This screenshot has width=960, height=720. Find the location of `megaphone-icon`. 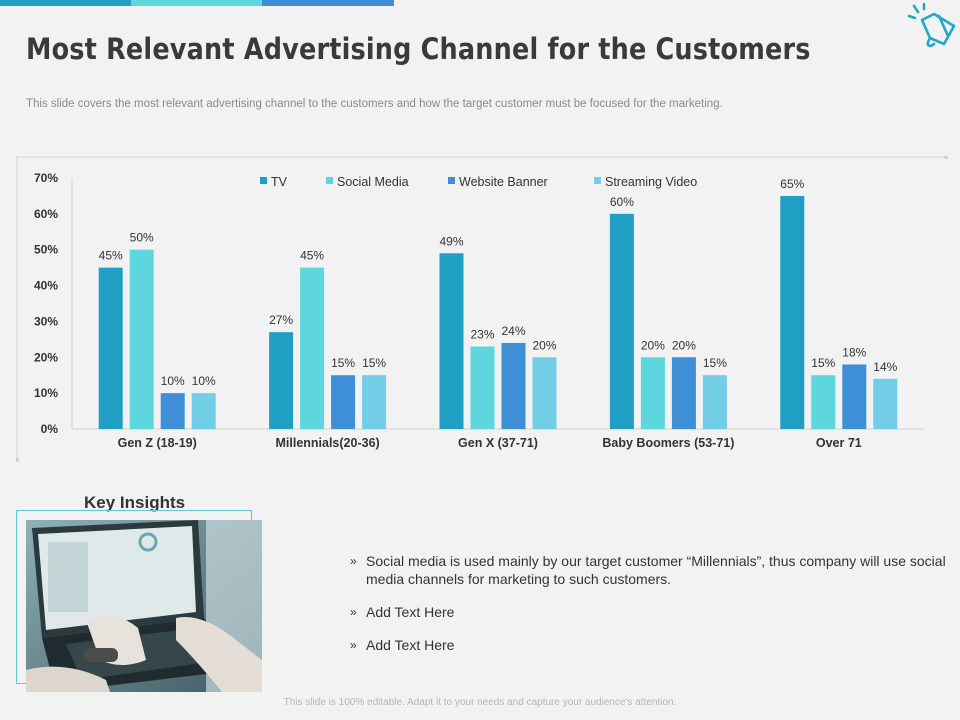

megaphone-icon is located at coordinates (931, 25).